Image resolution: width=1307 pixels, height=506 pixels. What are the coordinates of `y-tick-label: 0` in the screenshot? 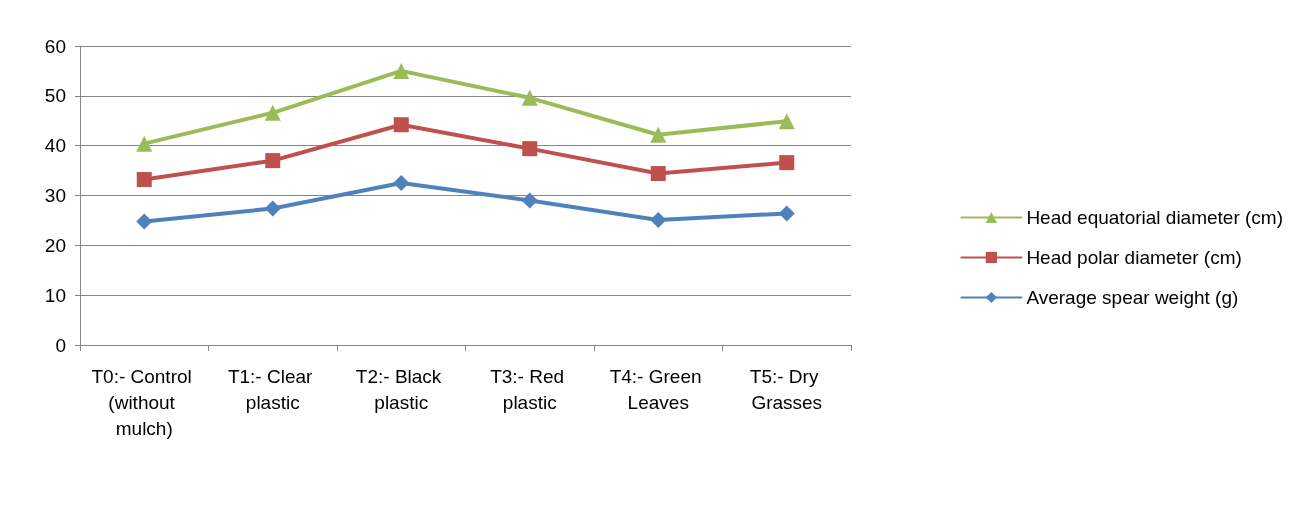 It's located at (60, 345).